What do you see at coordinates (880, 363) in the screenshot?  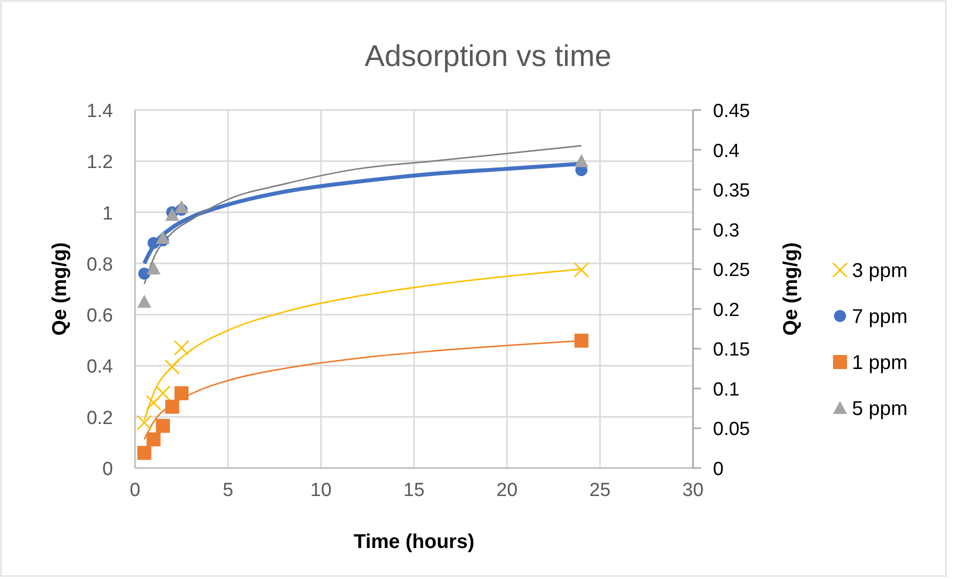 I see `legend-label: 1 ppm` at bounding box center [880, 363].